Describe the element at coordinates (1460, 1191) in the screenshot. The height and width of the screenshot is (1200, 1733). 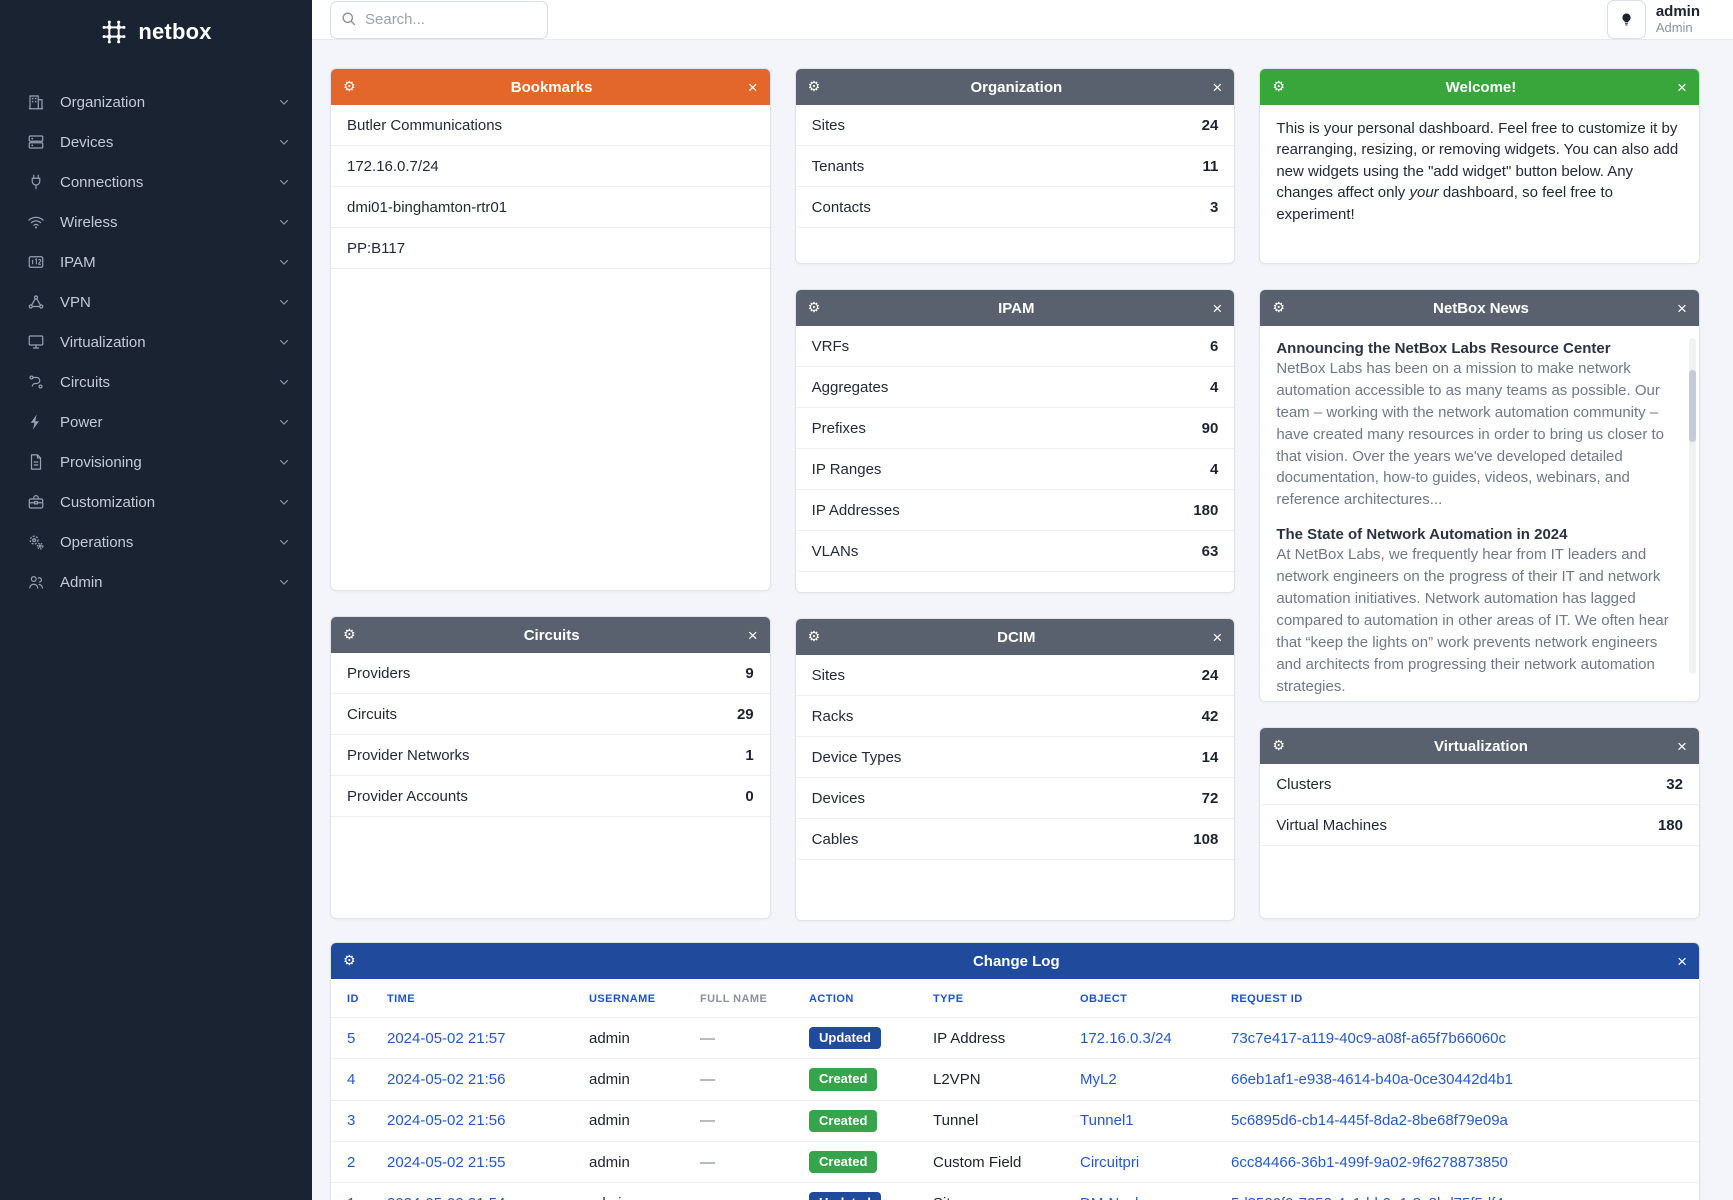
I see `change-request-id-link: 5d3520f9-7252-4c1d-b9e1-8c8bd75f5df4` at that location.